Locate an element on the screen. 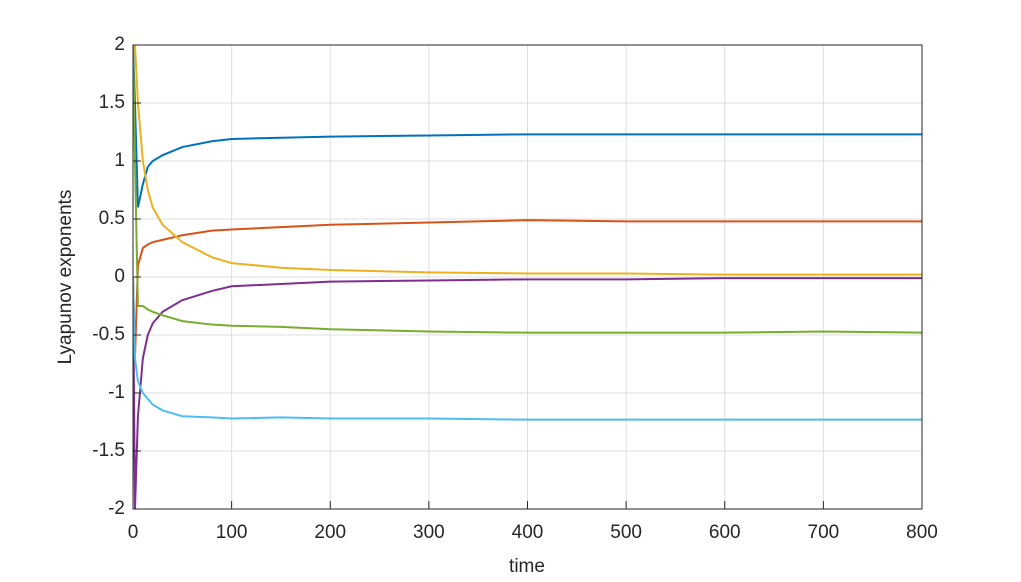 The width and height of the screenshot is (1021, 582). x-tick-label: 300 is located at coordinates (429, 532).